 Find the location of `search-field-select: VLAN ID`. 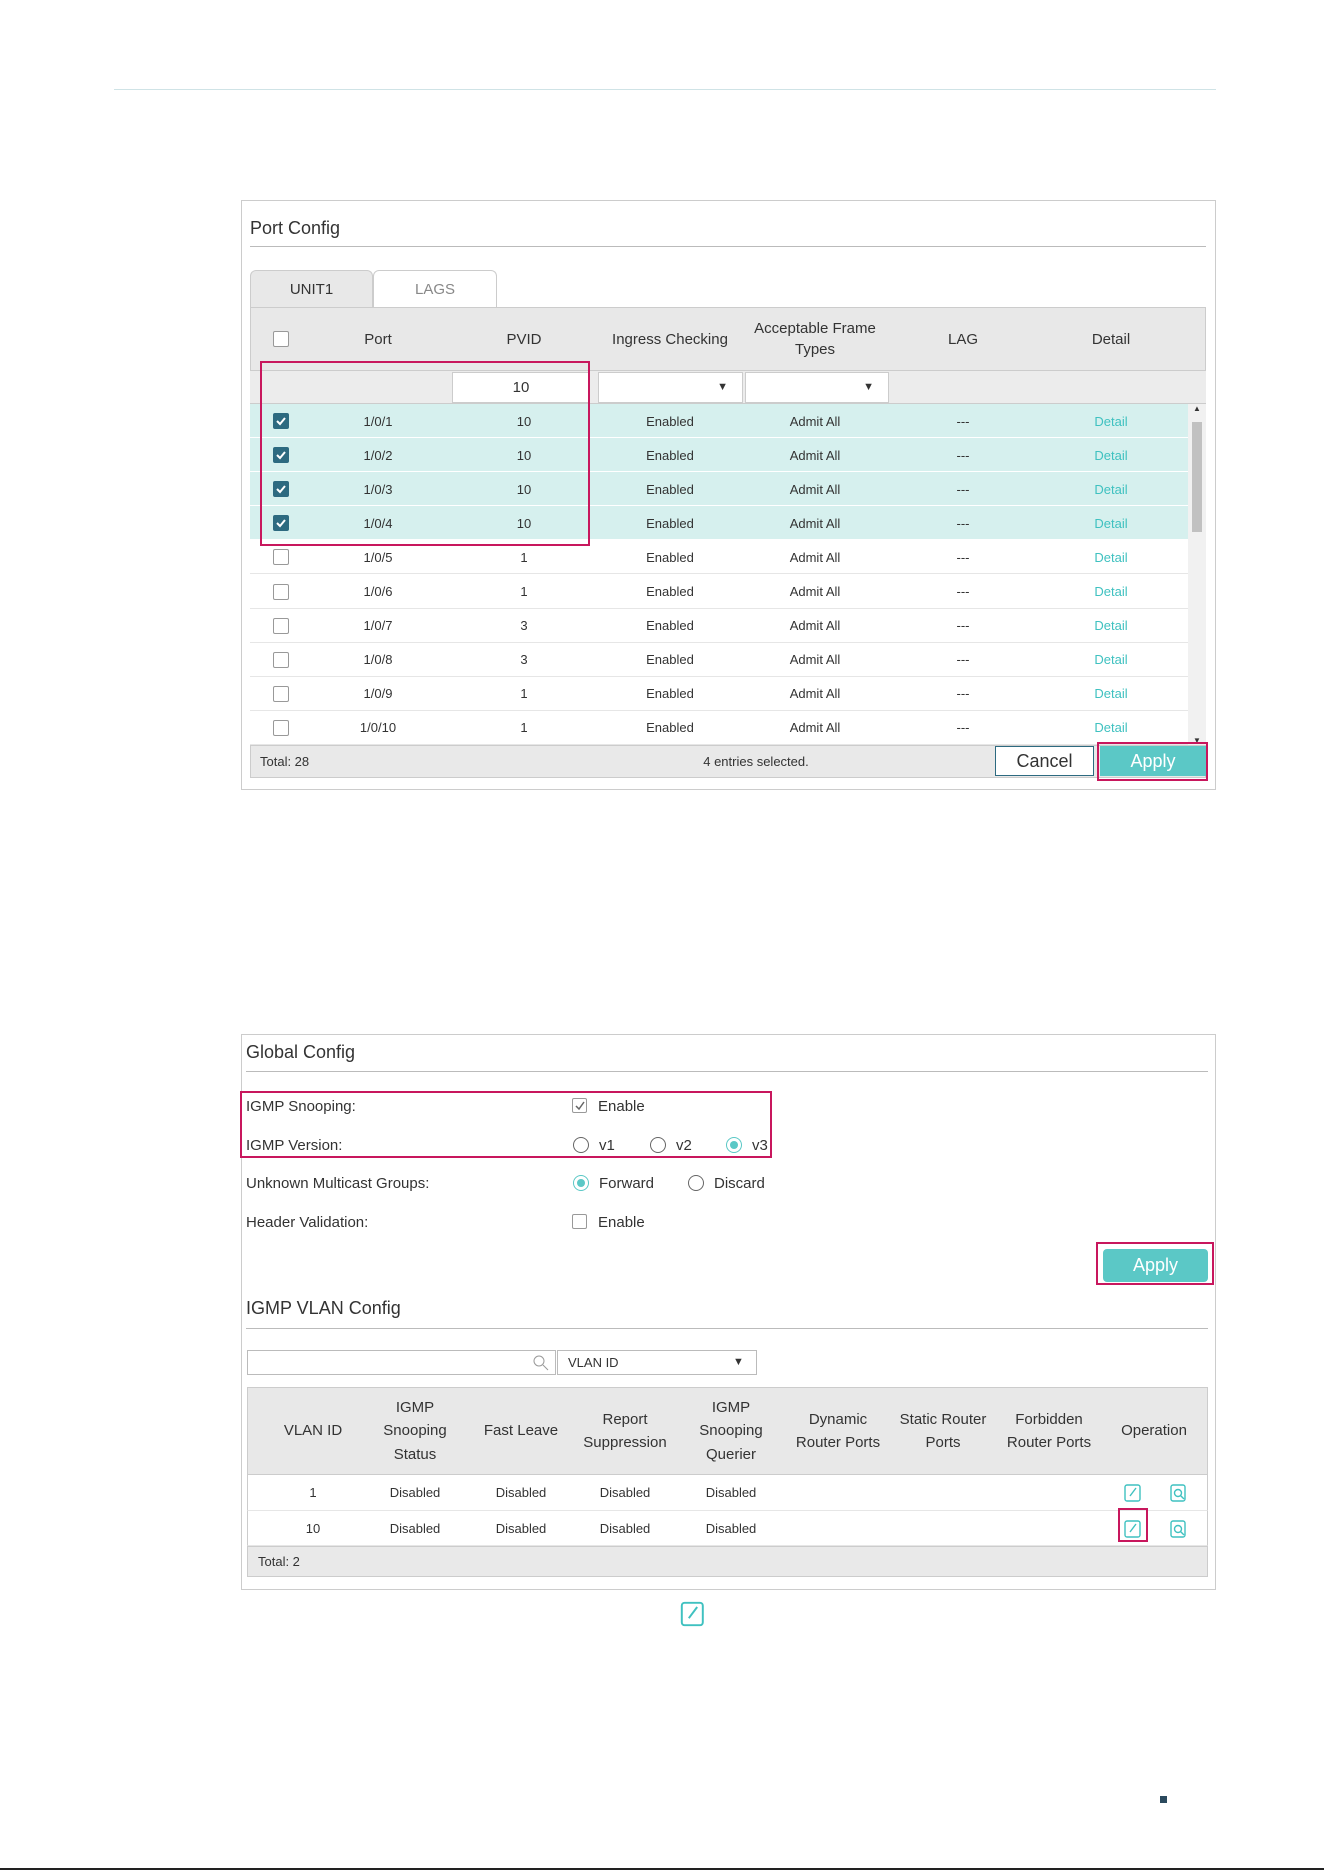

search-field-select: VLAN ID is located at coordinates (657, 1362).